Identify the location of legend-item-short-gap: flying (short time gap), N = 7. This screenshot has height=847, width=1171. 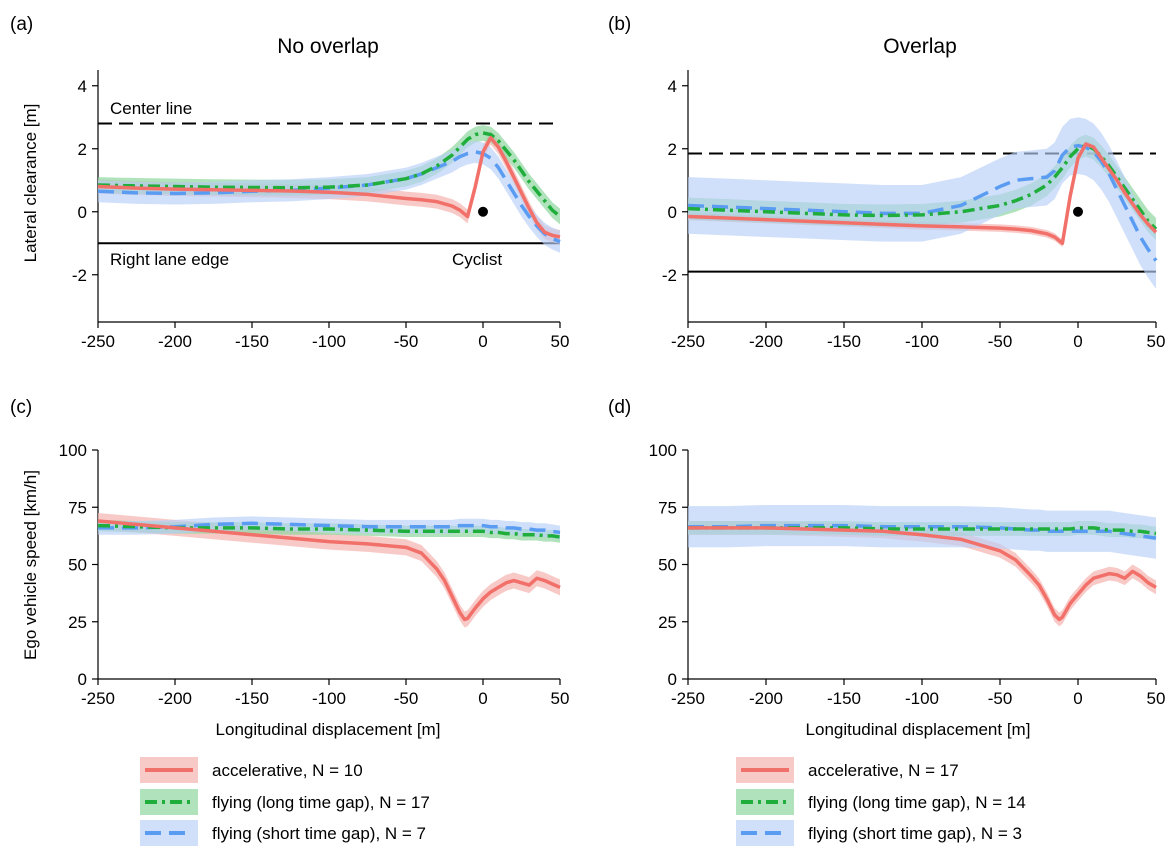
(283, 833).